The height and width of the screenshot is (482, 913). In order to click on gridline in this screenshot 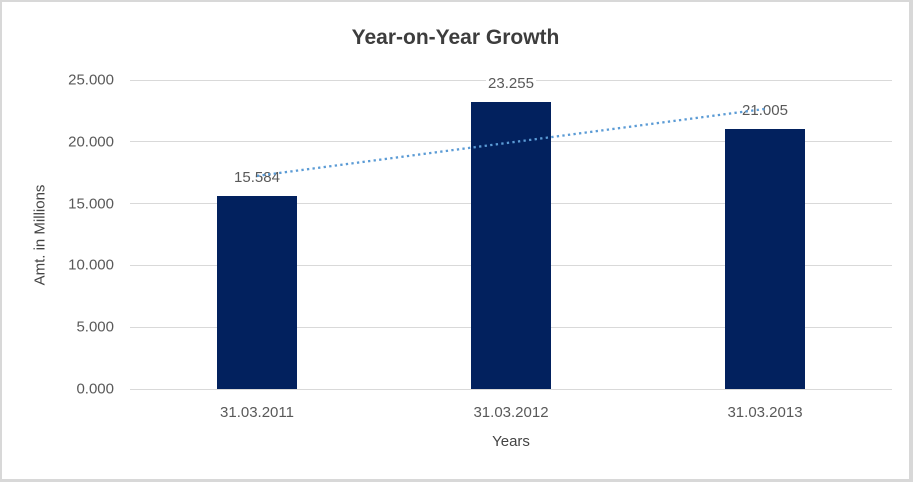, I will do `click(511, 389)`.